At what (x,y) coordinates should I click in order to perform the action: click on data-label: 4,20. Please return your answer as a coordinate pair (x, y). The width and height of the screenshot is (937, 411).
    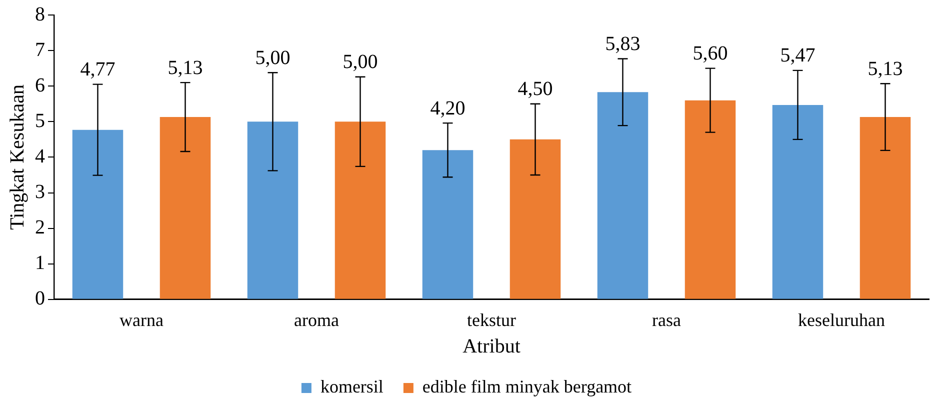
    Looking at the image, I should click on (448, 108).